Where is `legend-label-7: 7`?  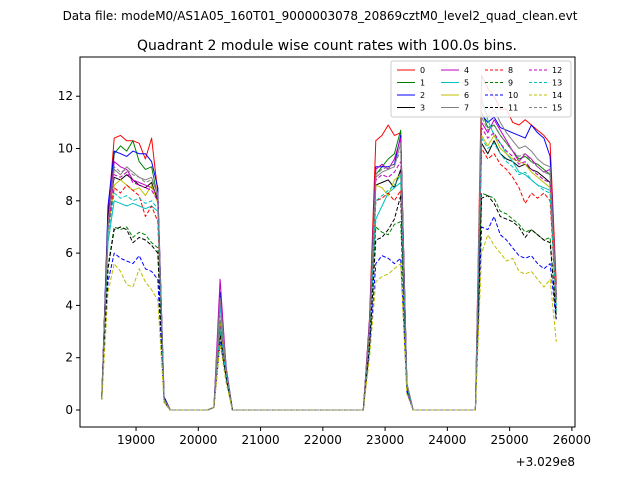
legend-label-7: 7 is located at coordinates (466, 108).